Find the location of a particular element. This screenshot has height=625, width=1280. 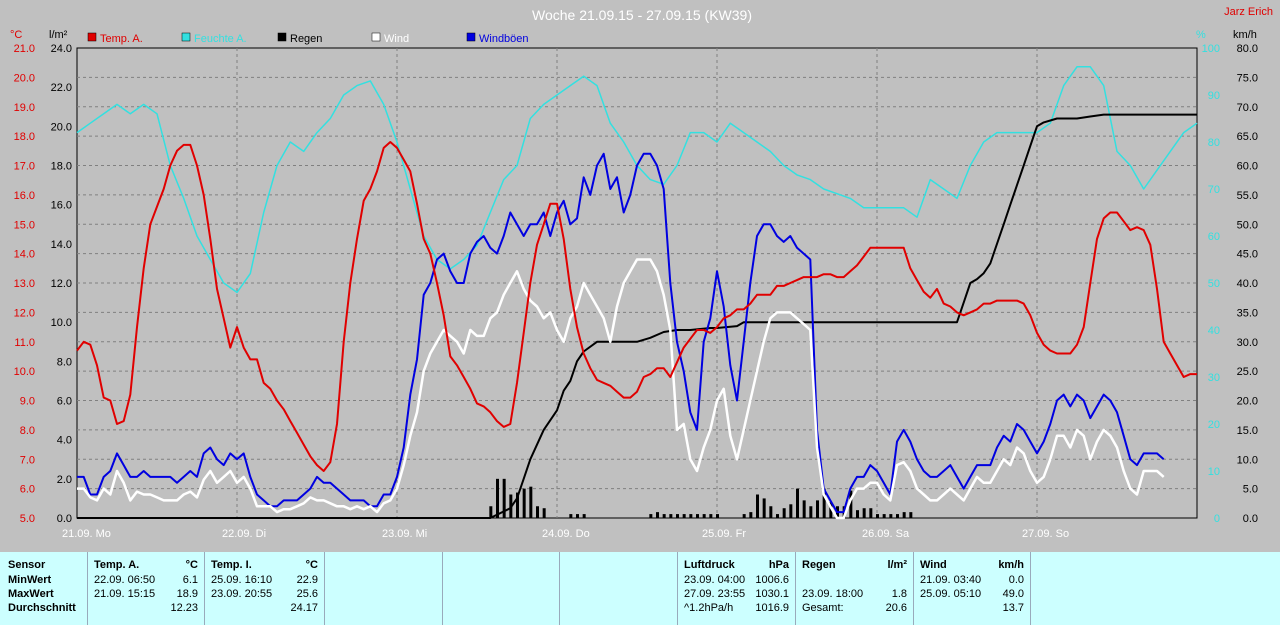

temp-tick-label: 6.0 is located at coordinates (27, 490).